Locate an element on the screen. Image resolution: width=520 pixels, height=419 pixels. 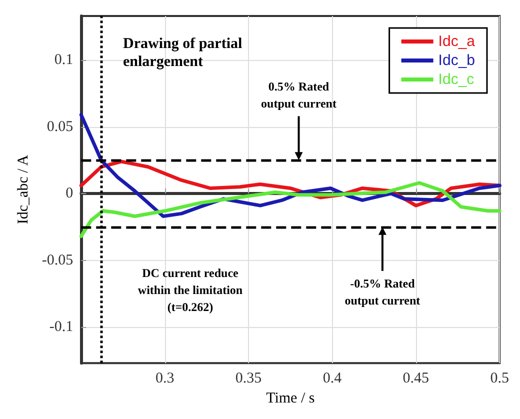
annotation: 0.5% Rated output current is located at coordinates (298, 95).